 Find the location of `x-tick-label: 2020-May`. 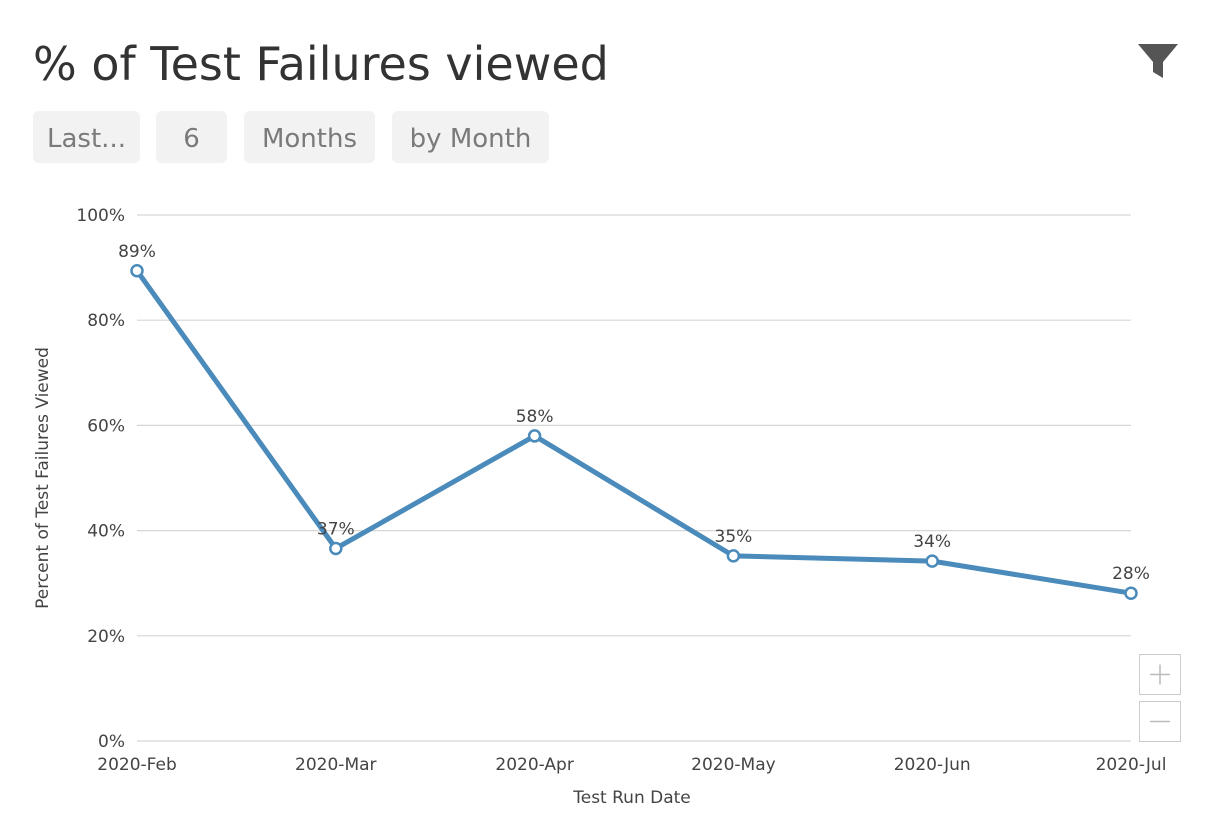

x-tick-label: 2020-May is located at coordinates (733, 765).